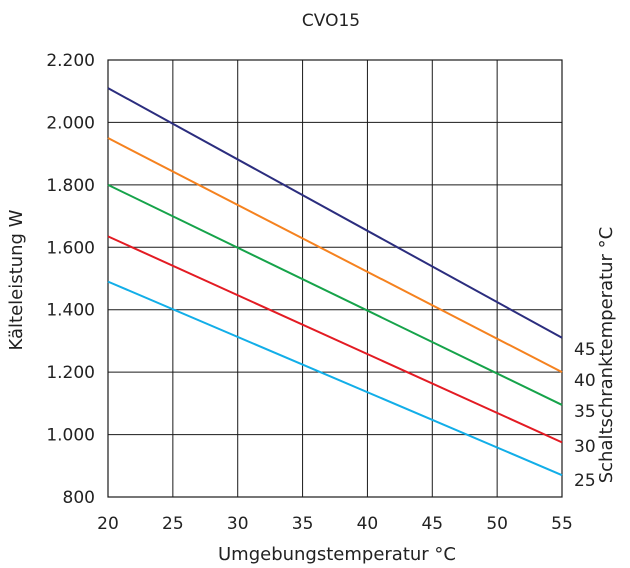 The image size is (630, 568). What do you see at coordinates (16, 279) in the screenshot?
I see `y-axis-label: Kälteleistung W` at bounding box center [16, 279].